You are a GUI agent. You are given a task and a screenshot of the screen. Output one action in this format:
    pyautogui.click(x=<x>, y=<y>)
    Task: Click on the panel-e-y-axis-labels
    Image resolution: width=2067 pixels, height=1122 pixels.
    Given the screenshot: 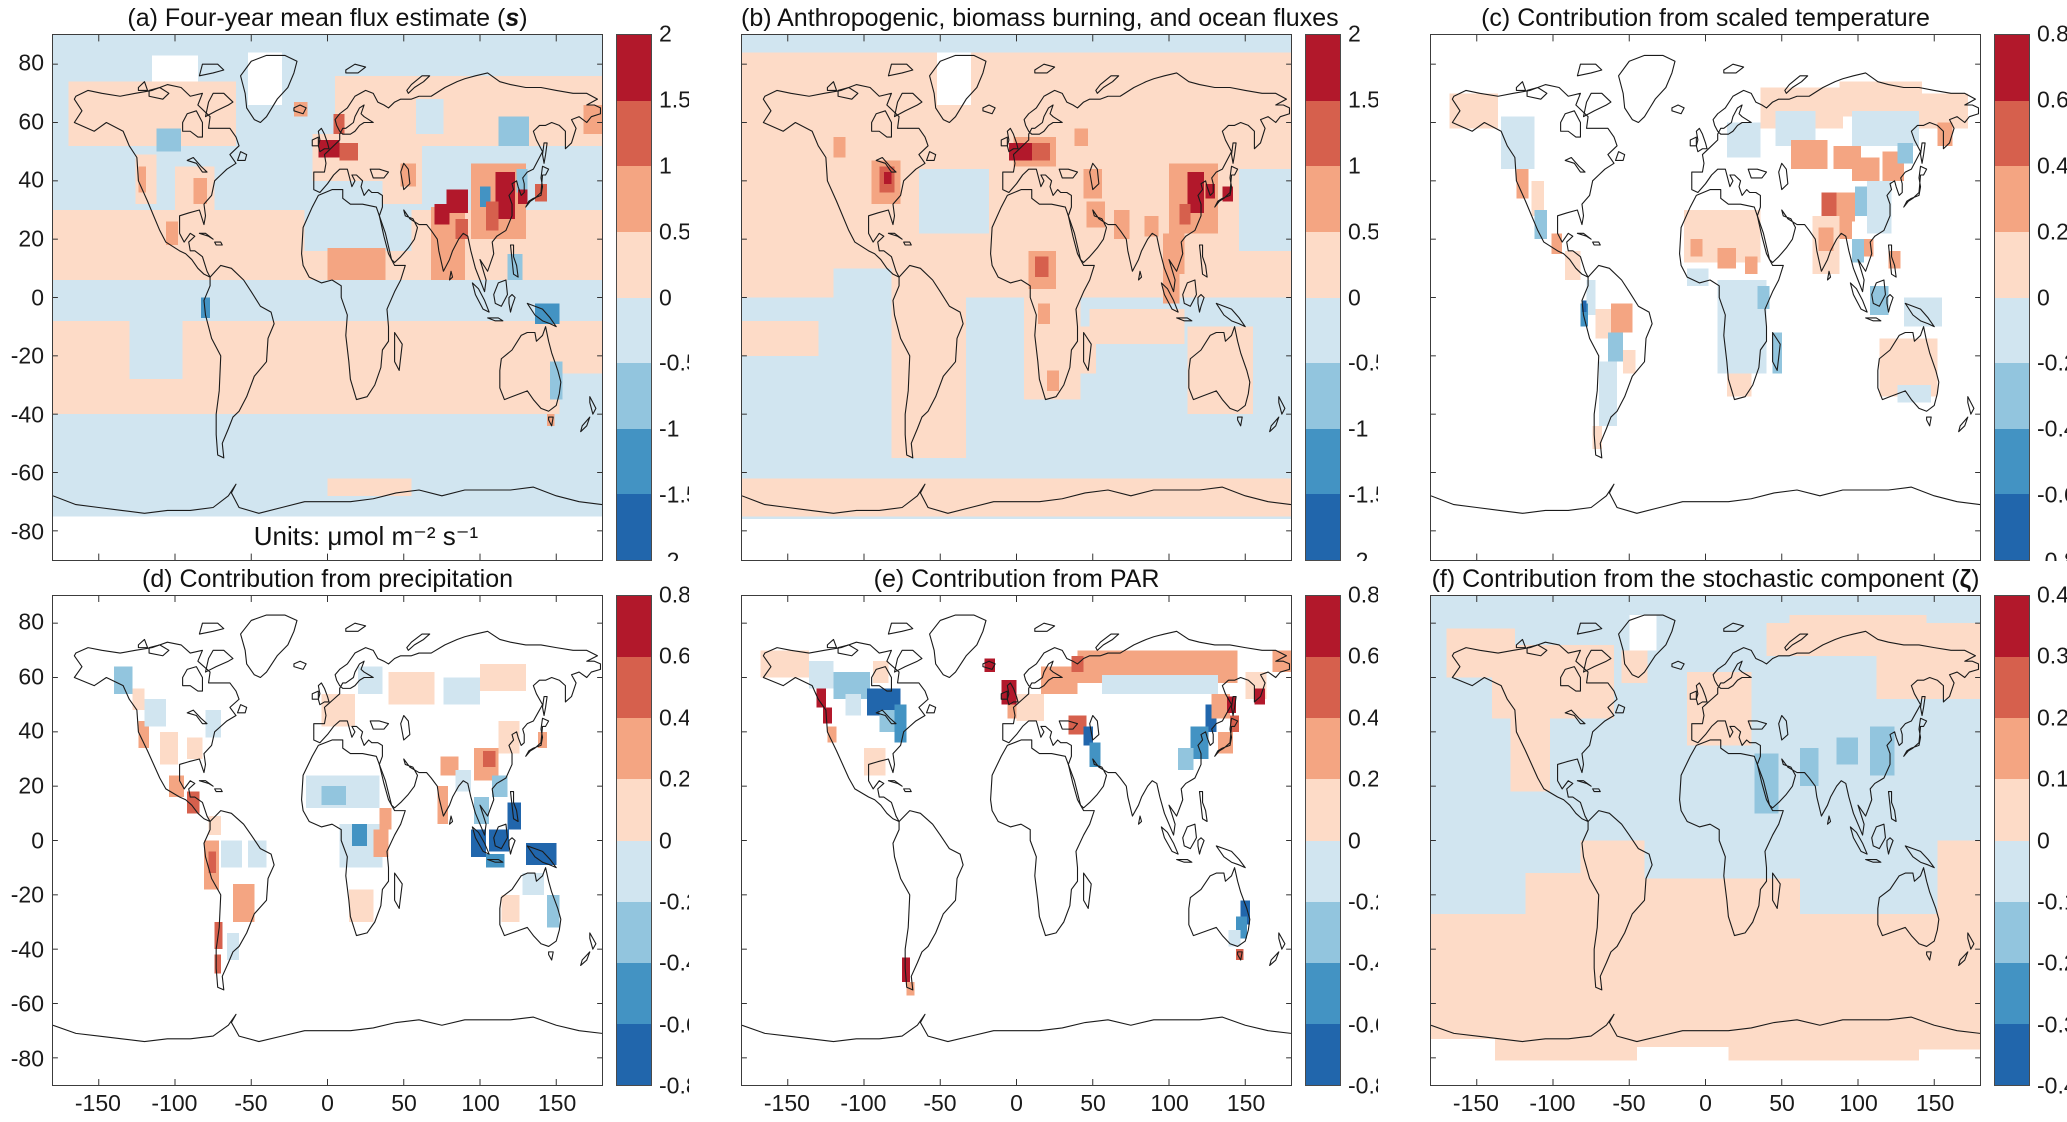 What is the action you would take?
    pyautogui.click(x=715, y=840)
    